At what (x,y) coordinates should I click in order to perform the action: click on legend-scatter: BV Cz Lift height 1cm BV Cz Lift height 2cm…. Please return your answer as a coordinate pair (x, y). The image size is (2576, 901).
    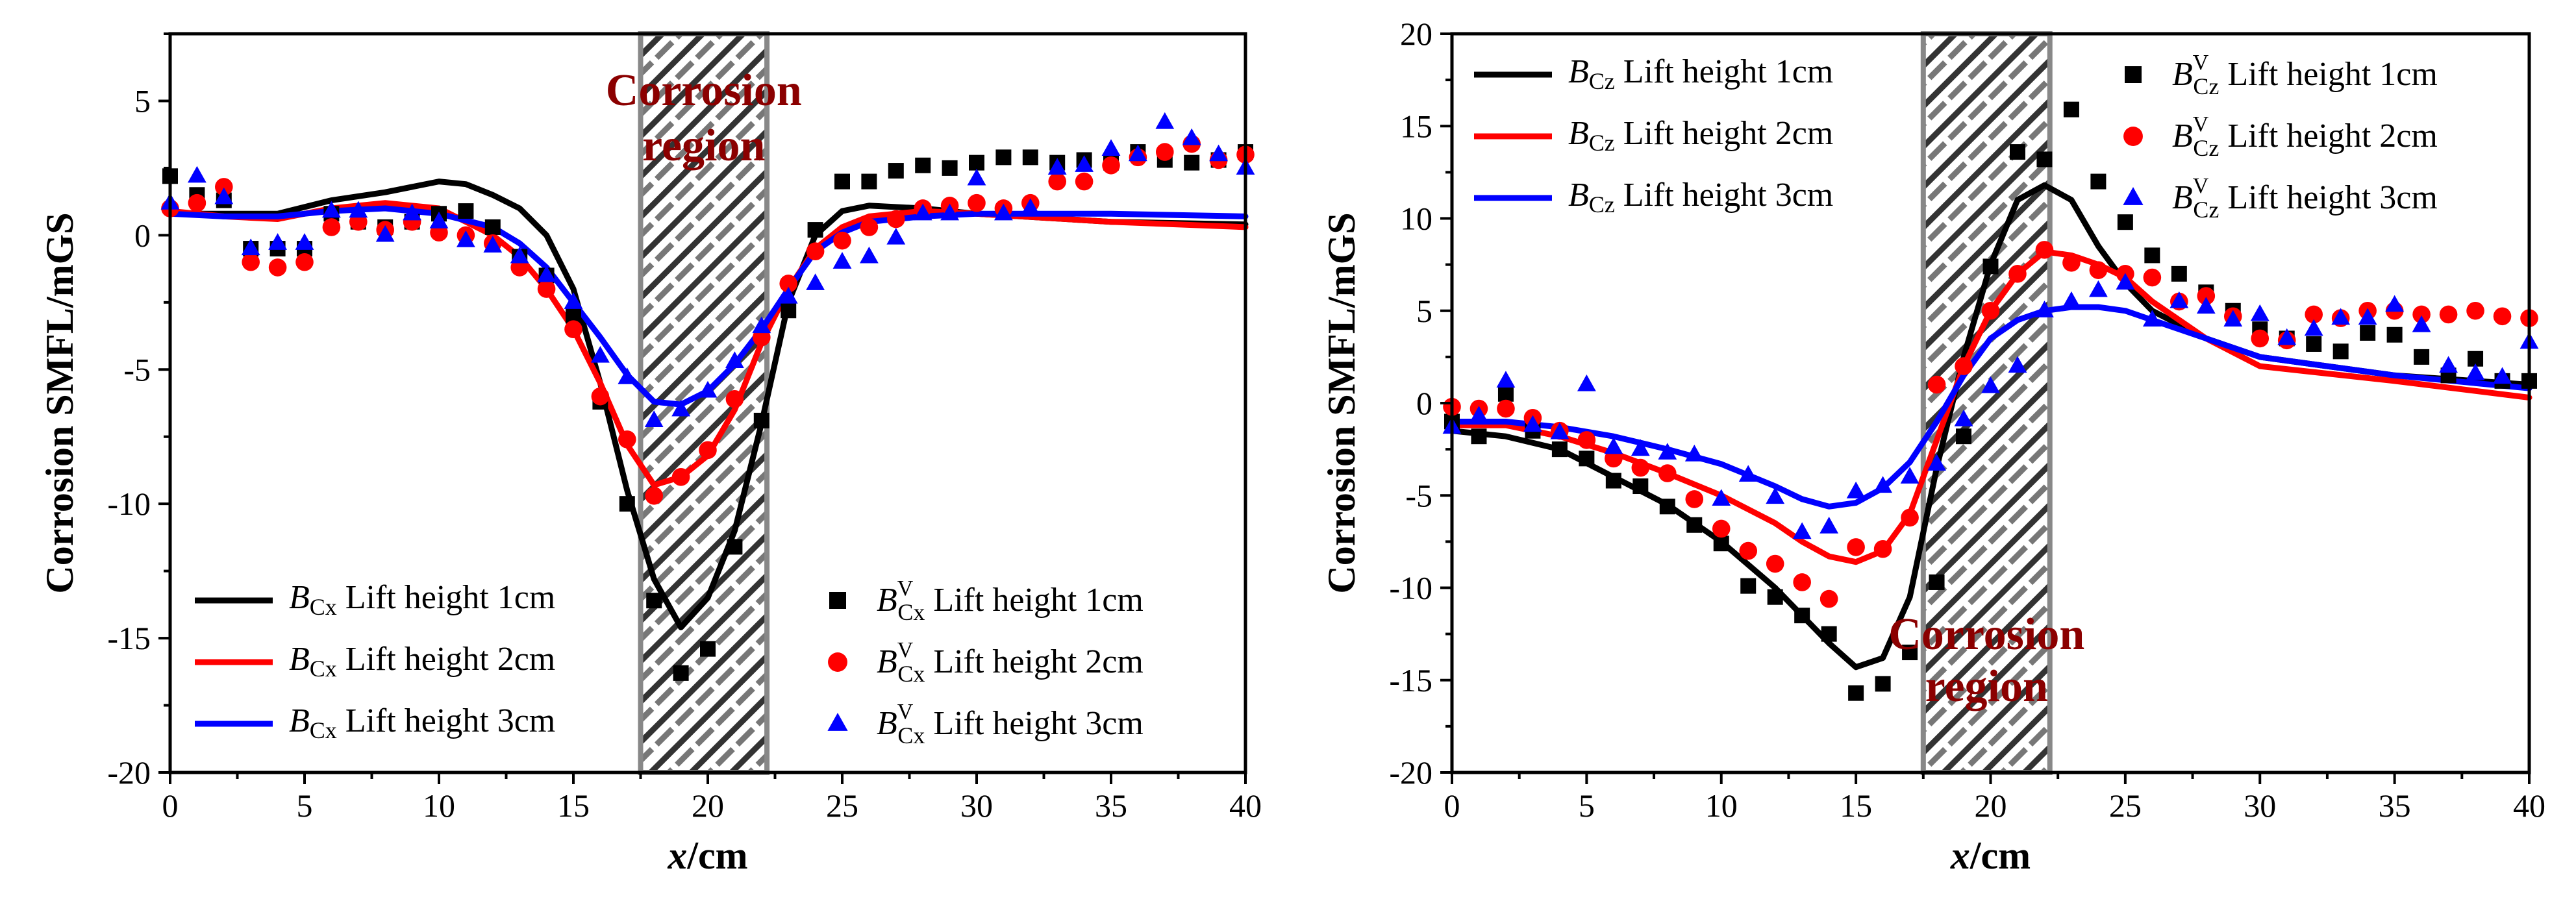
    Looking at the image, I should click on (2280, 137).